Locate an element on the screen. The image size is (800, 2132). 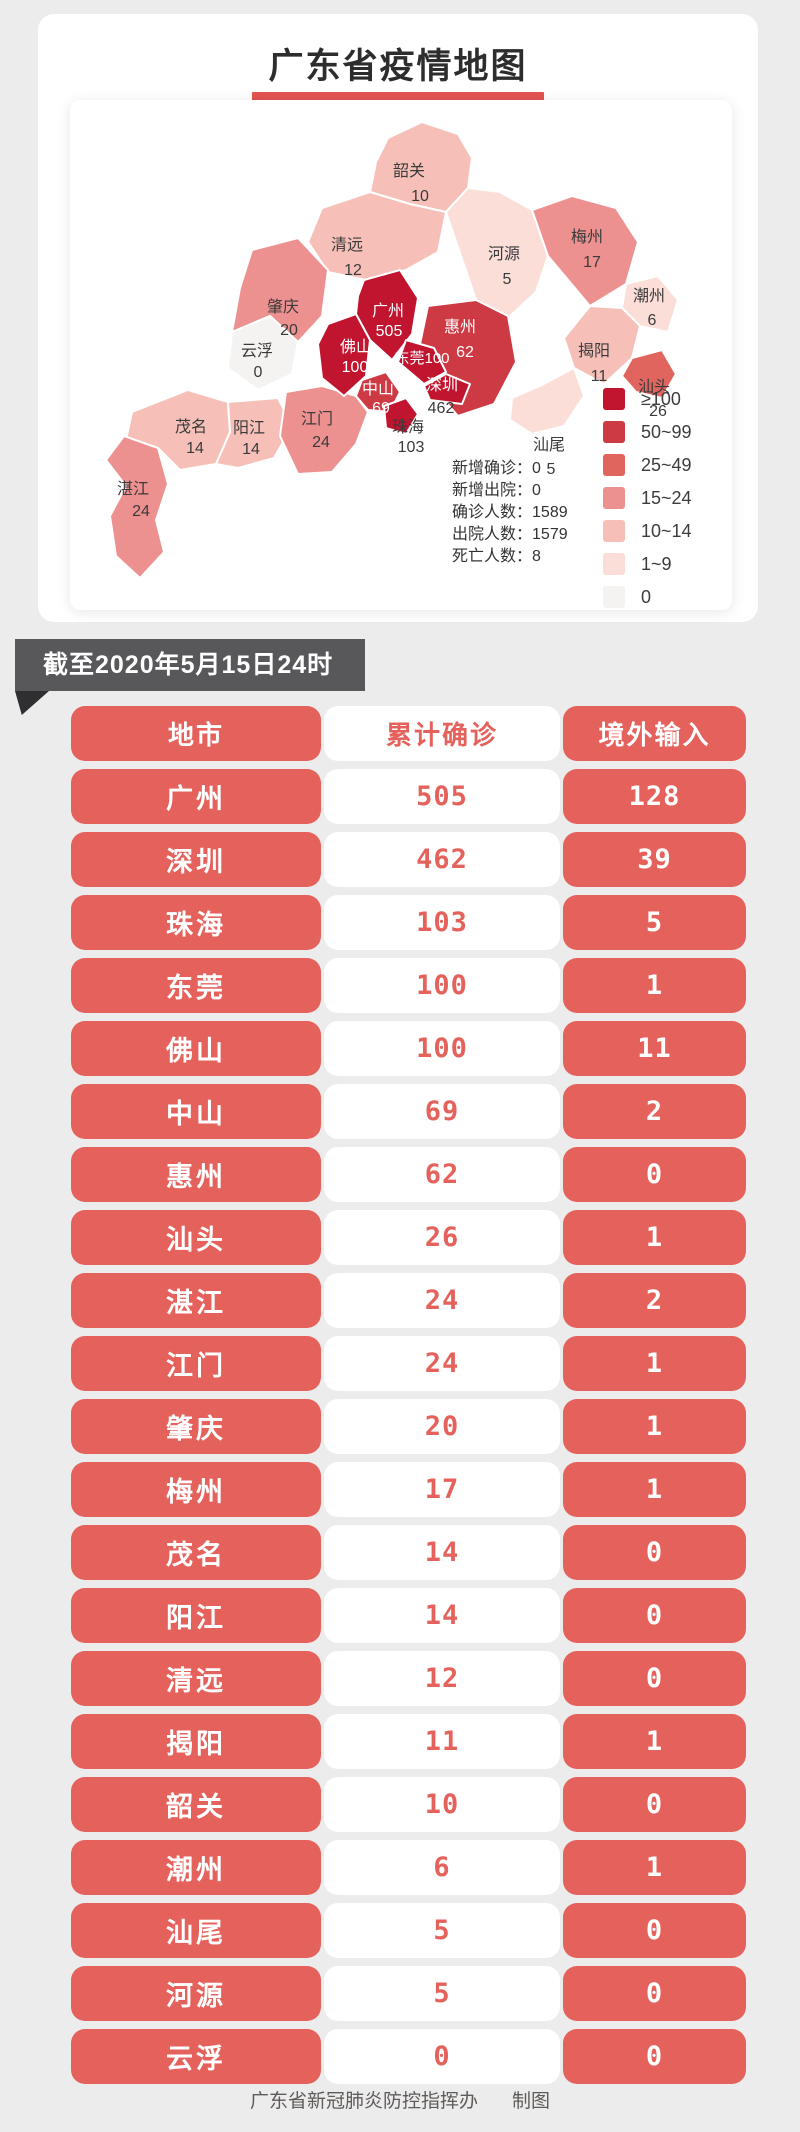
city-cell: 惠州 is located at coordinates (196, 1174).